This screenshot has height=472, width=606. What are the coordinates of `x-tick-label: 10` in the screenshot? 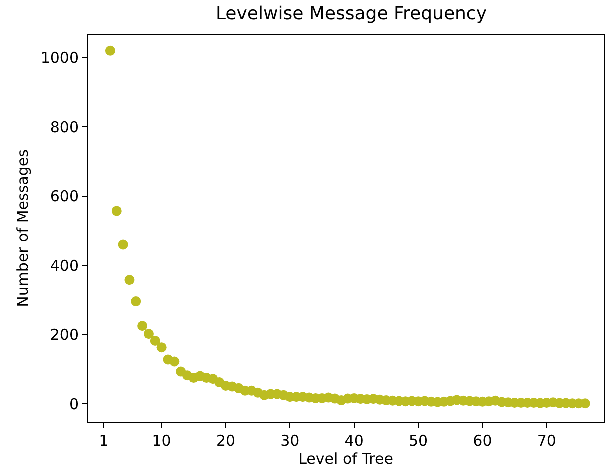 It's located at (162, 441).